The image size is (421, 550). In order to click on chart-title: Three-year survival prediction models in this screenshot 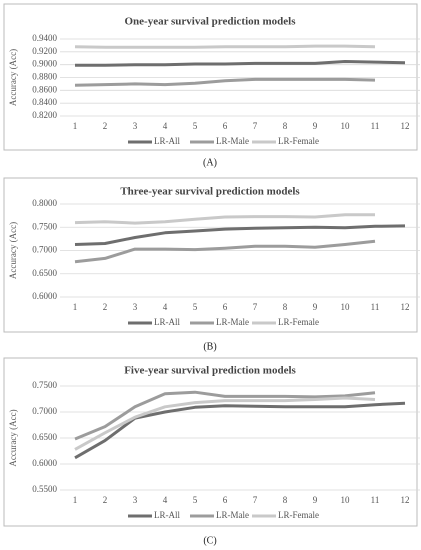, I will do `click(210, 192)`.